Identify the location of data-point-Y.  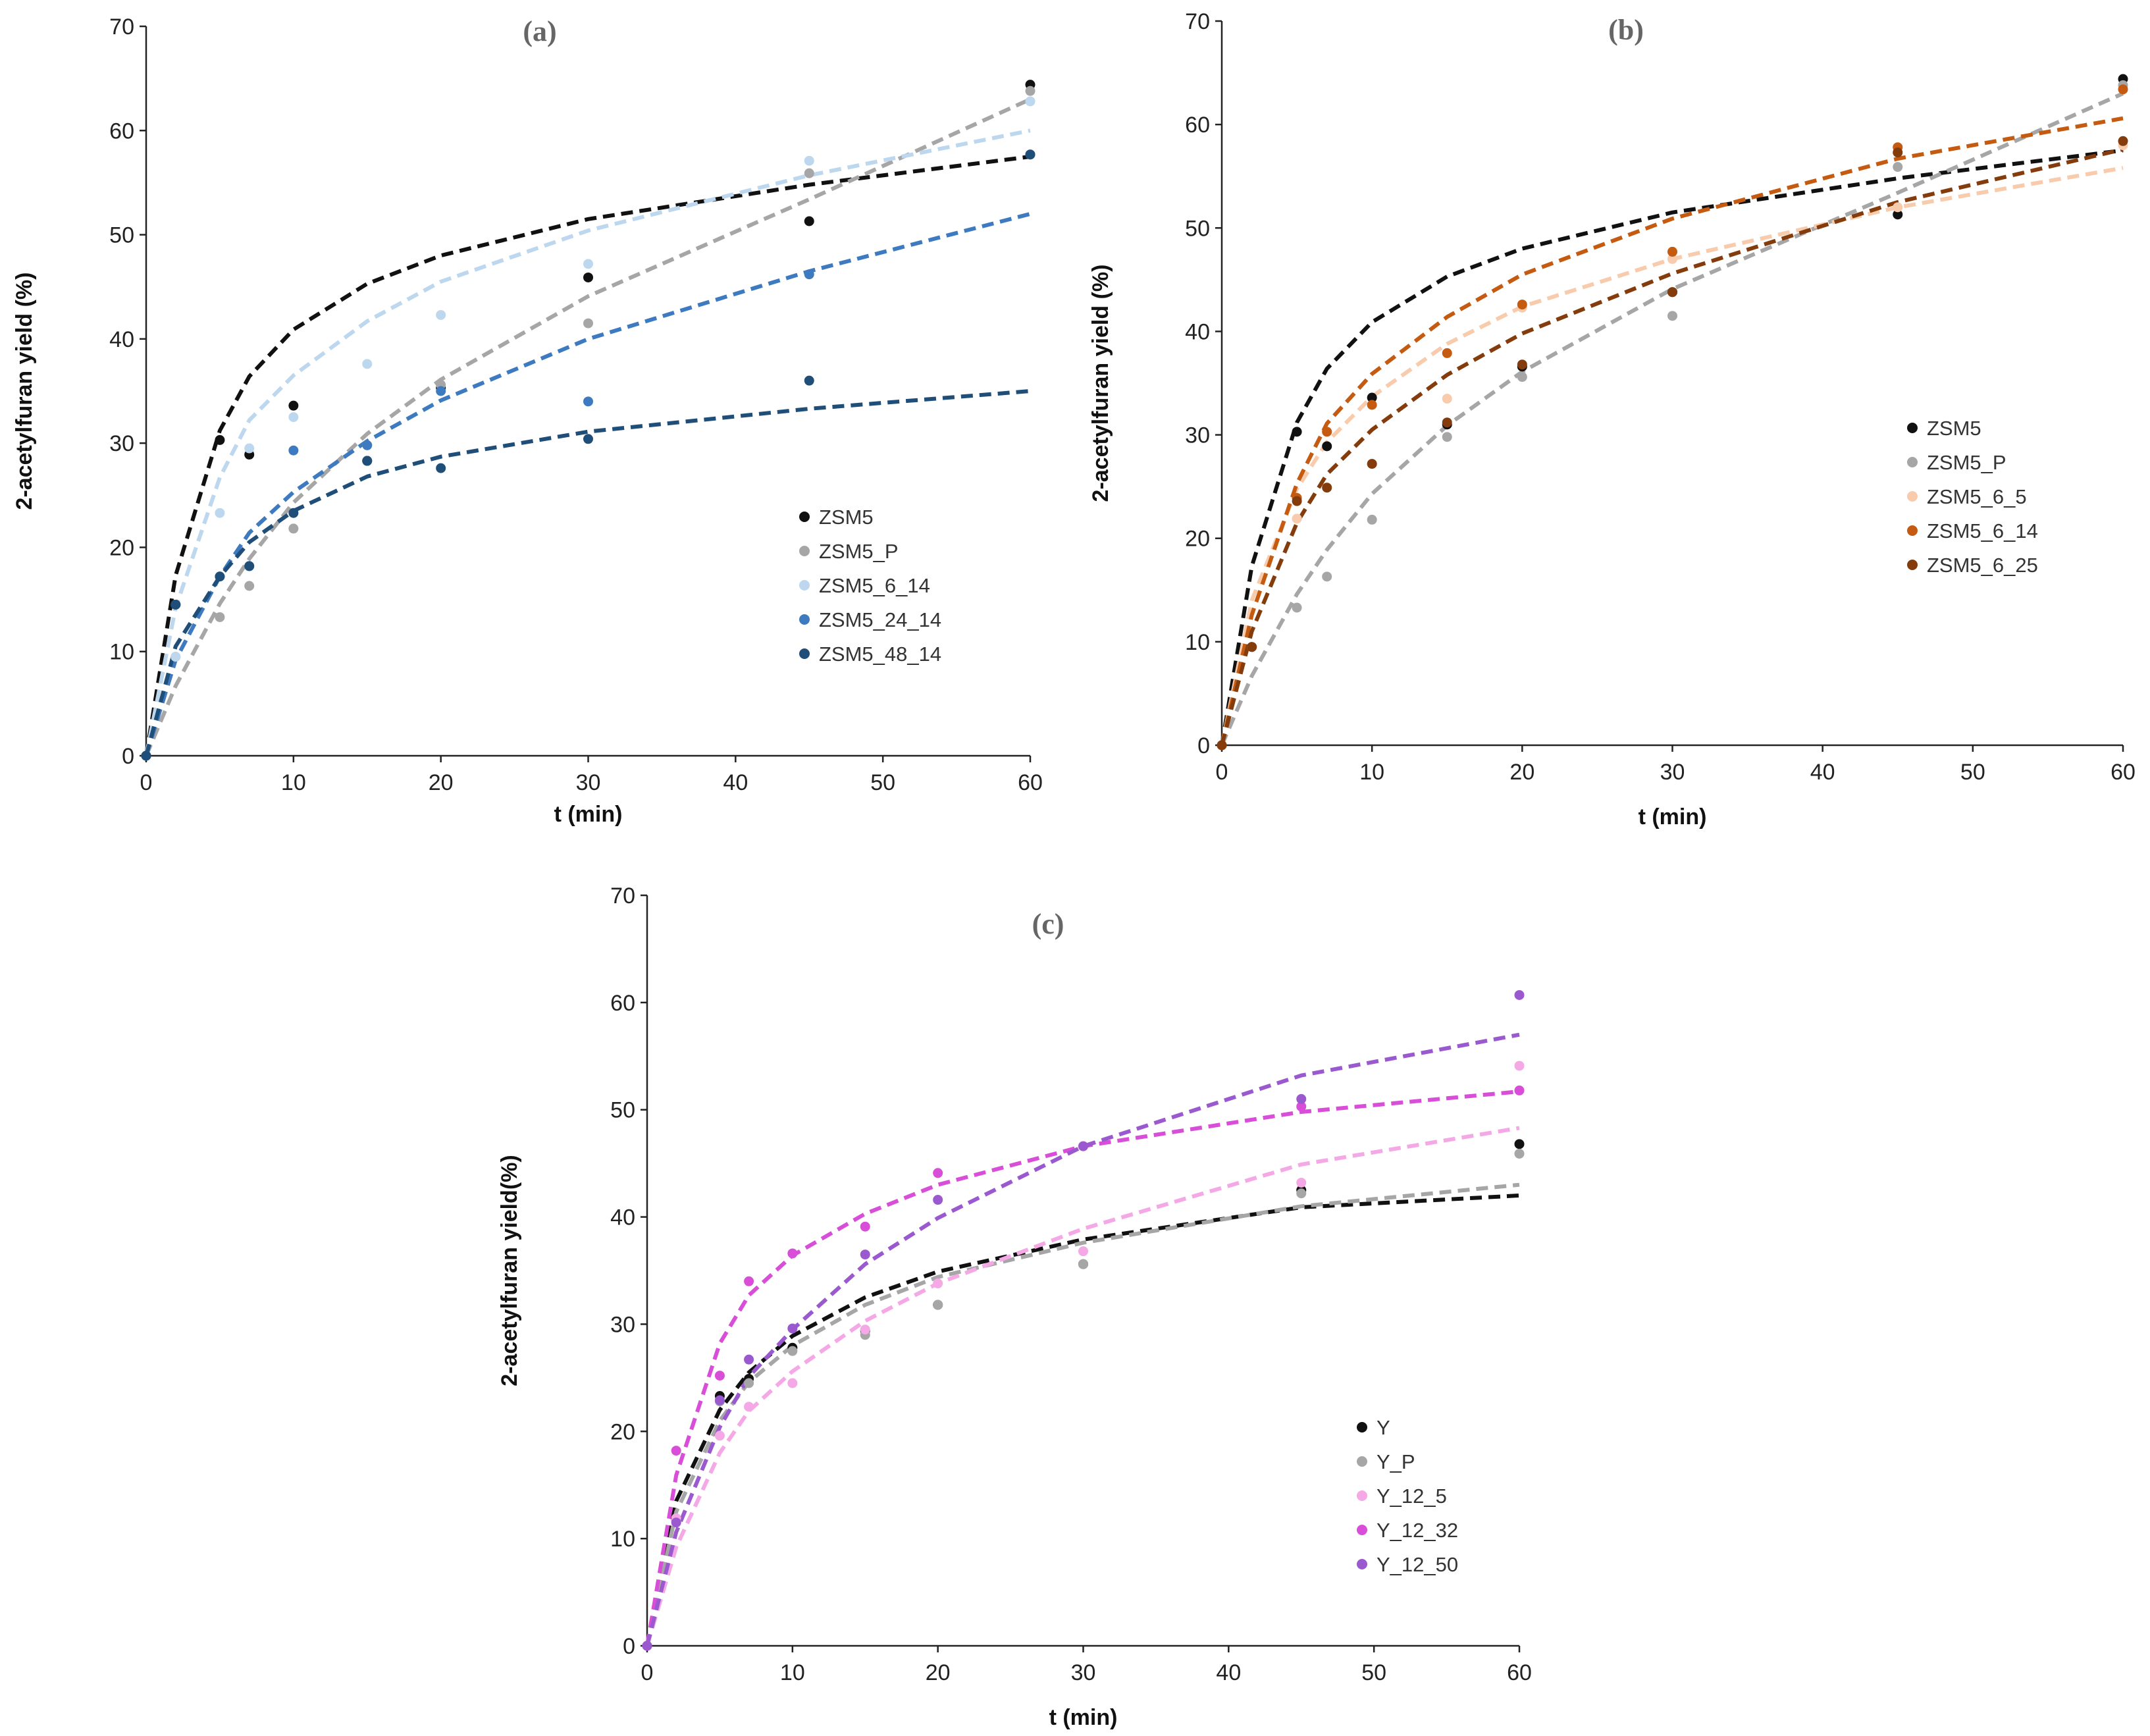
(1520, 1144).